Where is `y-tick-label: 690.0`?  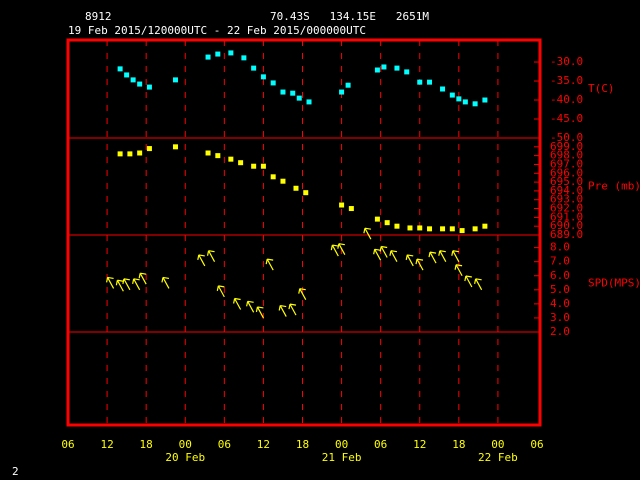
y-tick-label: 690.0 is located at coordinates (566, 225).